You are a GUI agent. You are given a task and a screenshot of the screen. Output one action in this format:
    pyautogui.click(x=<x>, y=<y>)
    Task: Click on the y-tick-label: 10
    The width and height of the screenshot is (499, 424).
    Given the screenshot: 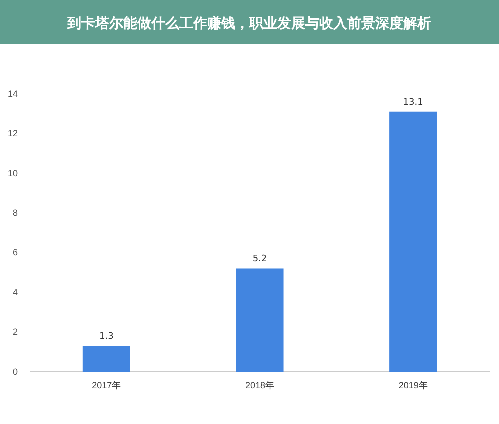 What is the action you would take?
    pyautogui.click(x=13, y=173)
    